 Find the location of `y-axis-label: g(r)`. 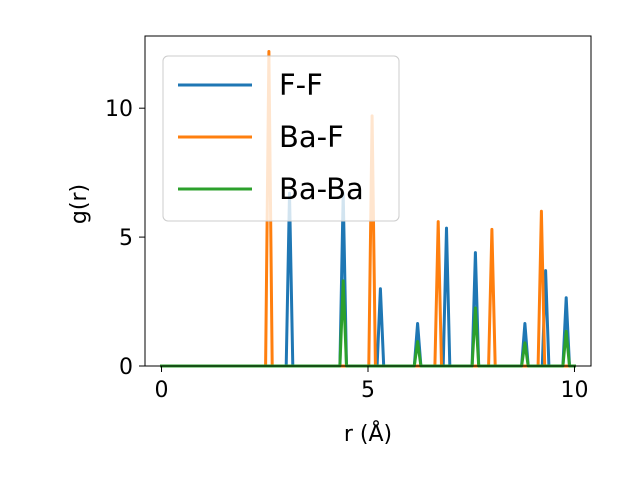

y-axis-label: g(r) is located at coordinates (79, 204).